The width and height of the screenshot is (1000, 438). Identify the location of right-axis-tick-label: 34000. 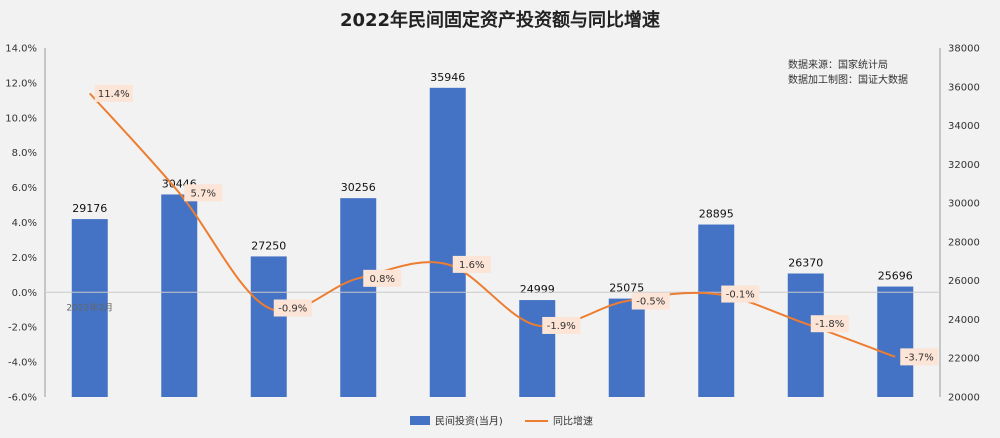
(964, 126).